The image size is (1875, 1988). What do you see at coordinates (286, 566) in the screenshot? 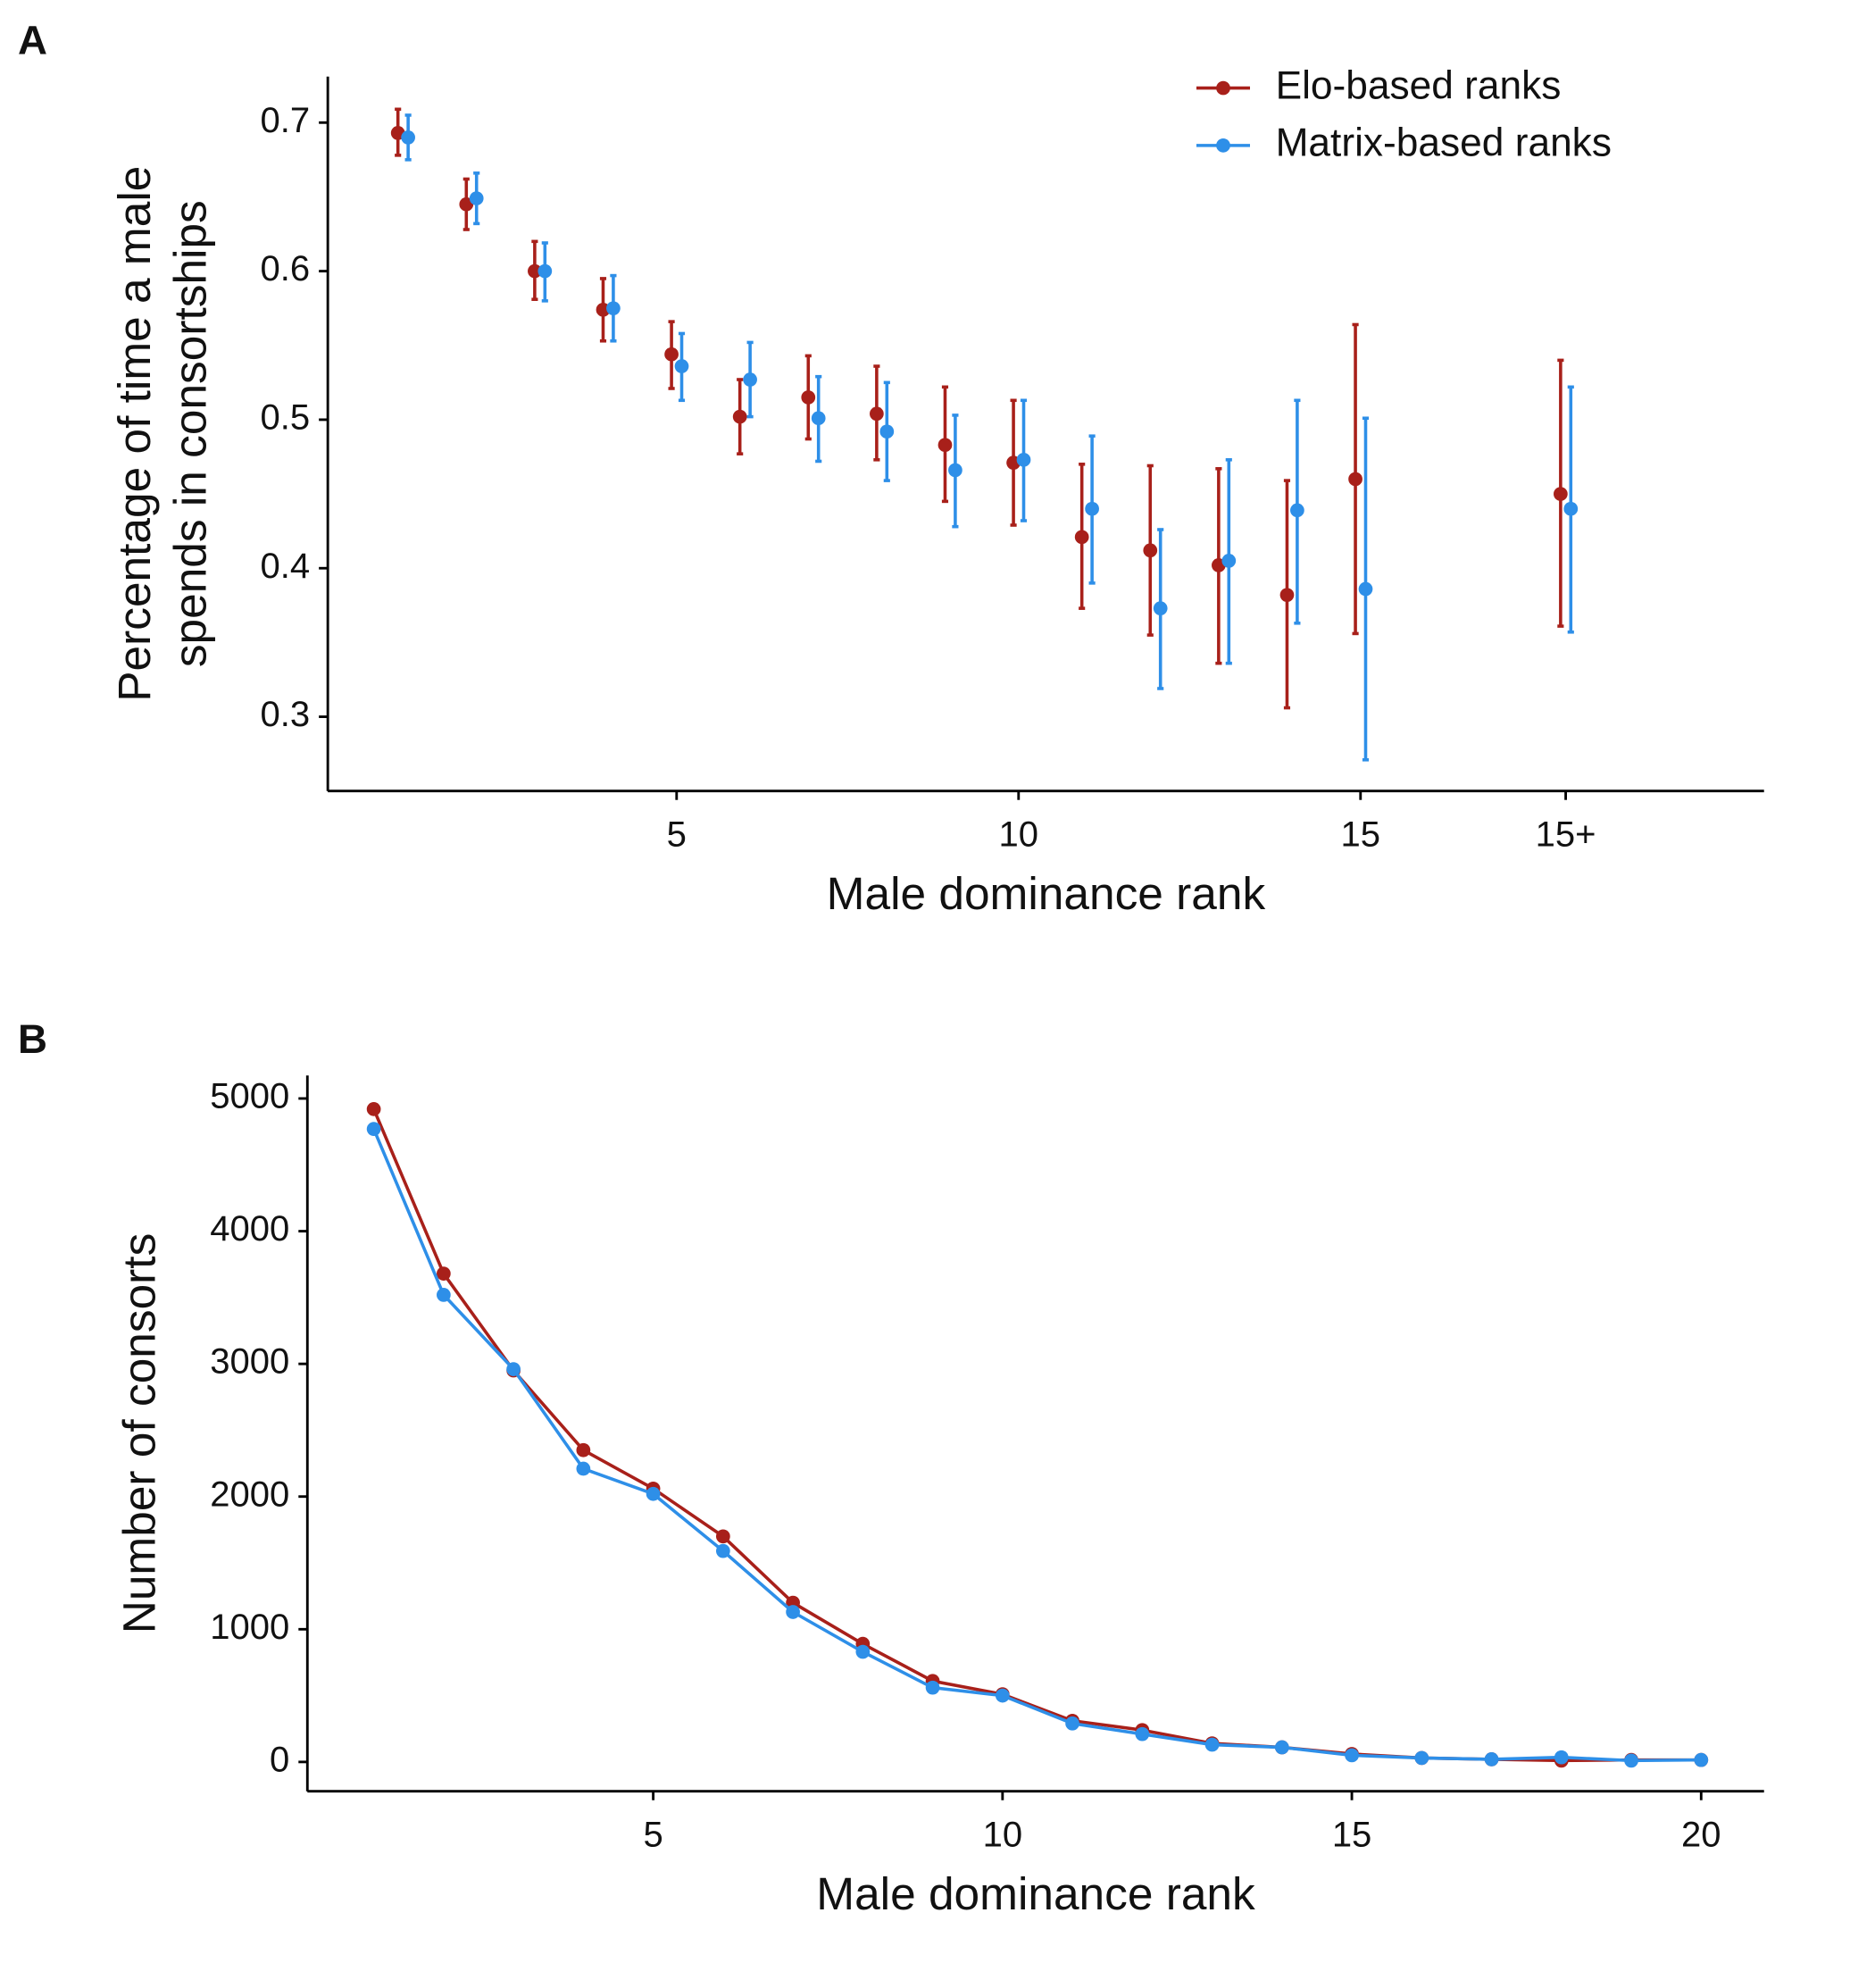
I see `y-tick-label: 0.4` at bounding box center [286, 566].